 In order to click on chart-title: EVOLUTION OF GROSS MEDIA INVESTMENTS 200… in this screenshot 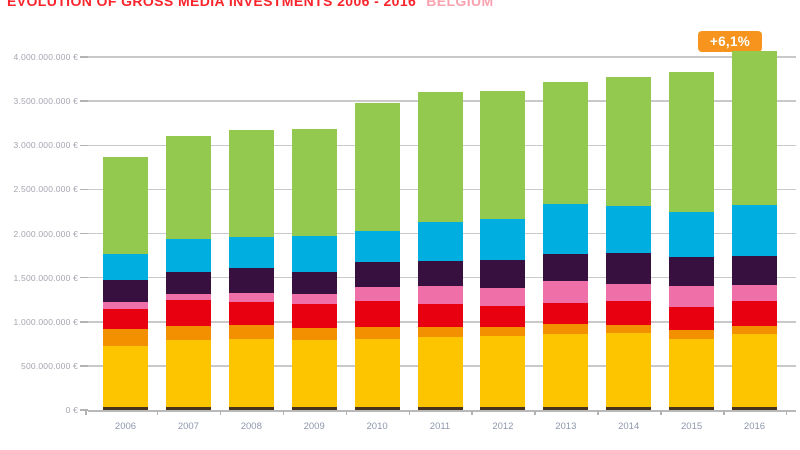, I will do `click(250, 4)`.